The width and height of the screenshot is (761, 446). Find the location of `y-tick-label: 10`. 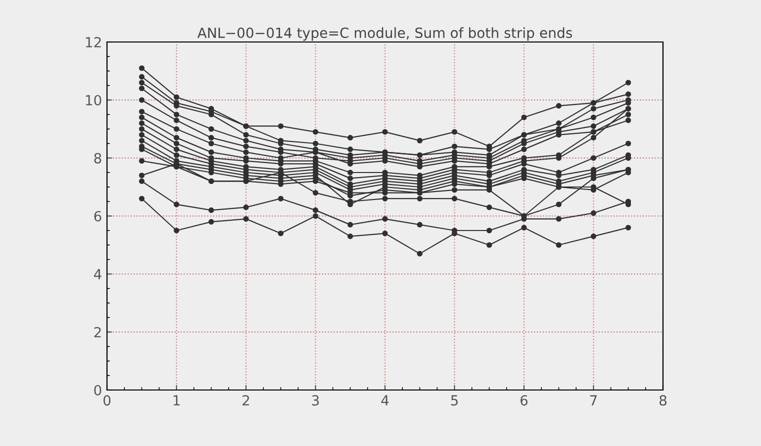

y-tick-label: 10 is located at coordinates (94, 100).